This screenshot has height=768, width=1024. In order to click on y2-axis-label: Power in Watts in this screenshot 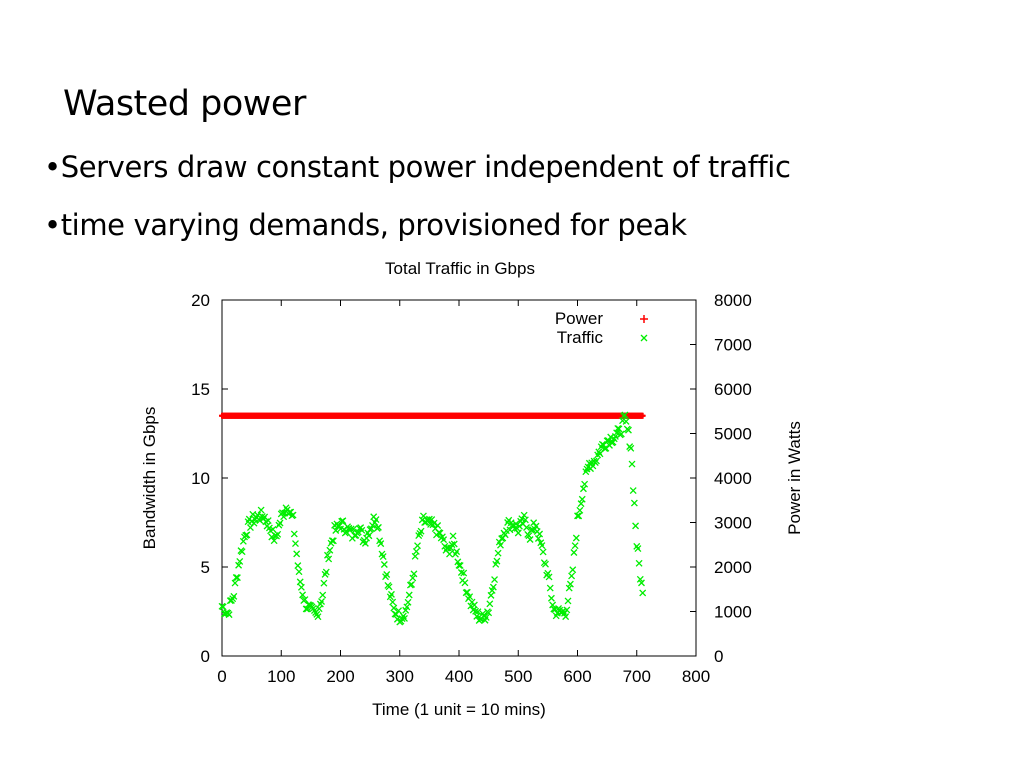, I will do `click(794, 478)`.